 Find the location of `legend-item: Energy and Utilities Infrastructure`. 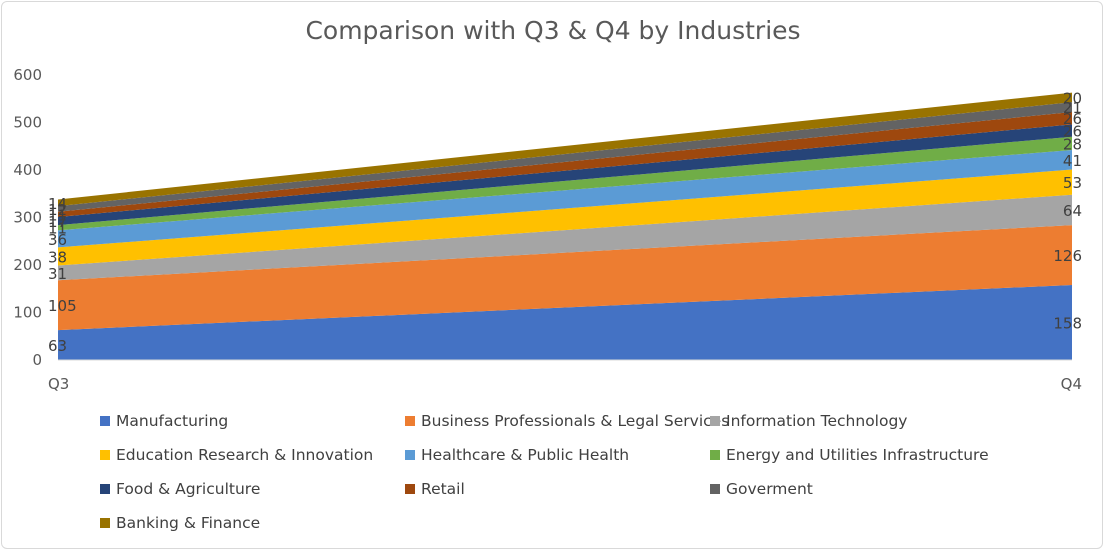

legend-item: Energy and Utilities Infrastructure is located at coordinates (849, 455).